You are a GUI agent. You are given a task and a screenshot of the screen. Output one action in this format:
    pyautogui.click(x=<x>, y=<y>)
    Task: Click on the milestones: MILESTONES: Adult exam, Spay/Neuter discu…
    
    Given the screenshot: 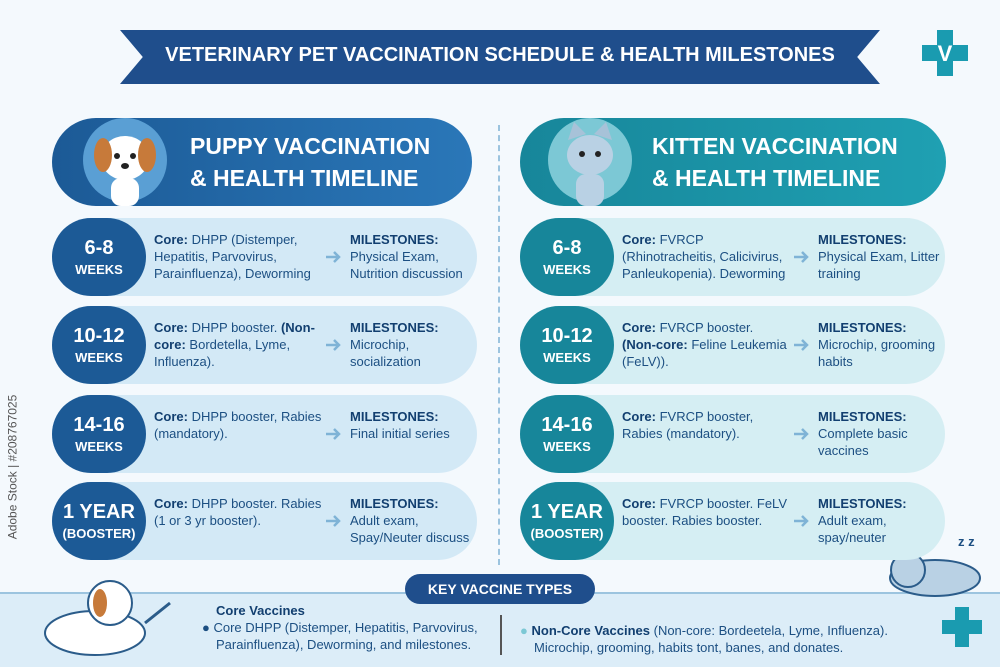 What is the action you would take?
    pyautogui.click(x=412, y=520)
    